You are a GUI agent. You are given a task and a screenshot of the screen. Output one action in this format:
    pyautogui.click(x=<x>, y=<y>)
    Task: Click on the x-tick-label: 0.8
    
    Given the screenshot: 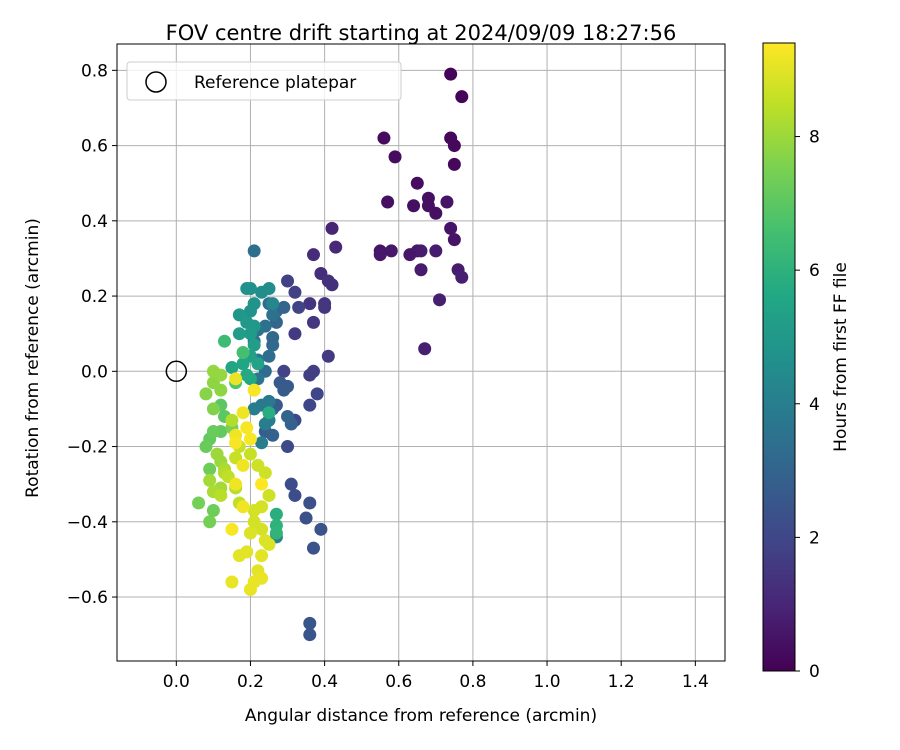 What is the action you would take?
    pyautogui.click(x=472, y=682)
    